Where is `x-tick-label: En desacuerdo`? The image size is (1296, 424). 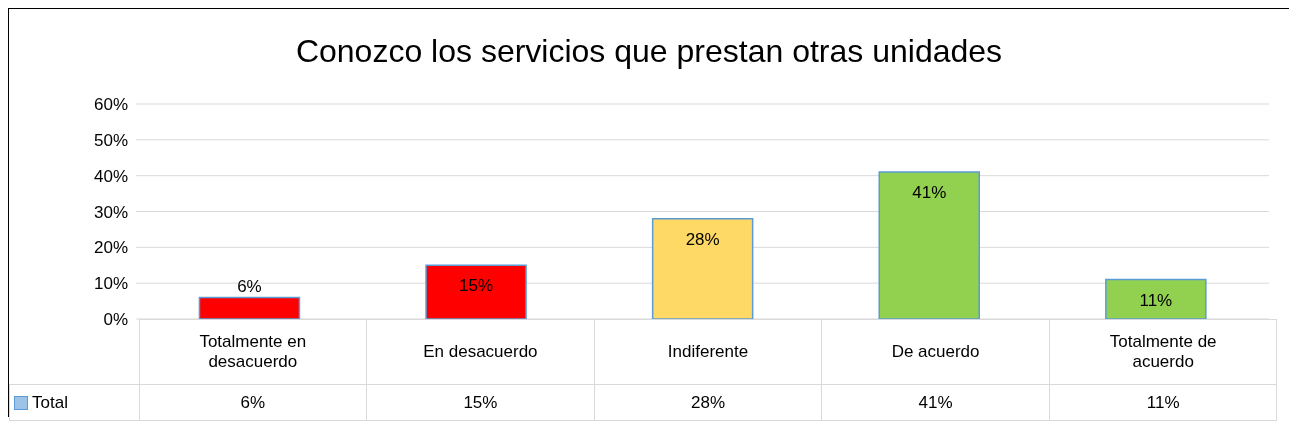
x-tick-label: En desacuerdo is located at coordinates (480, 352).